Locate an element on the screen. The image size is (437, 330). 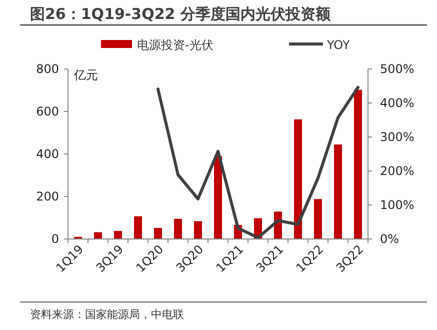
y-tick-label: 600 is located at coordinates (47, 111).